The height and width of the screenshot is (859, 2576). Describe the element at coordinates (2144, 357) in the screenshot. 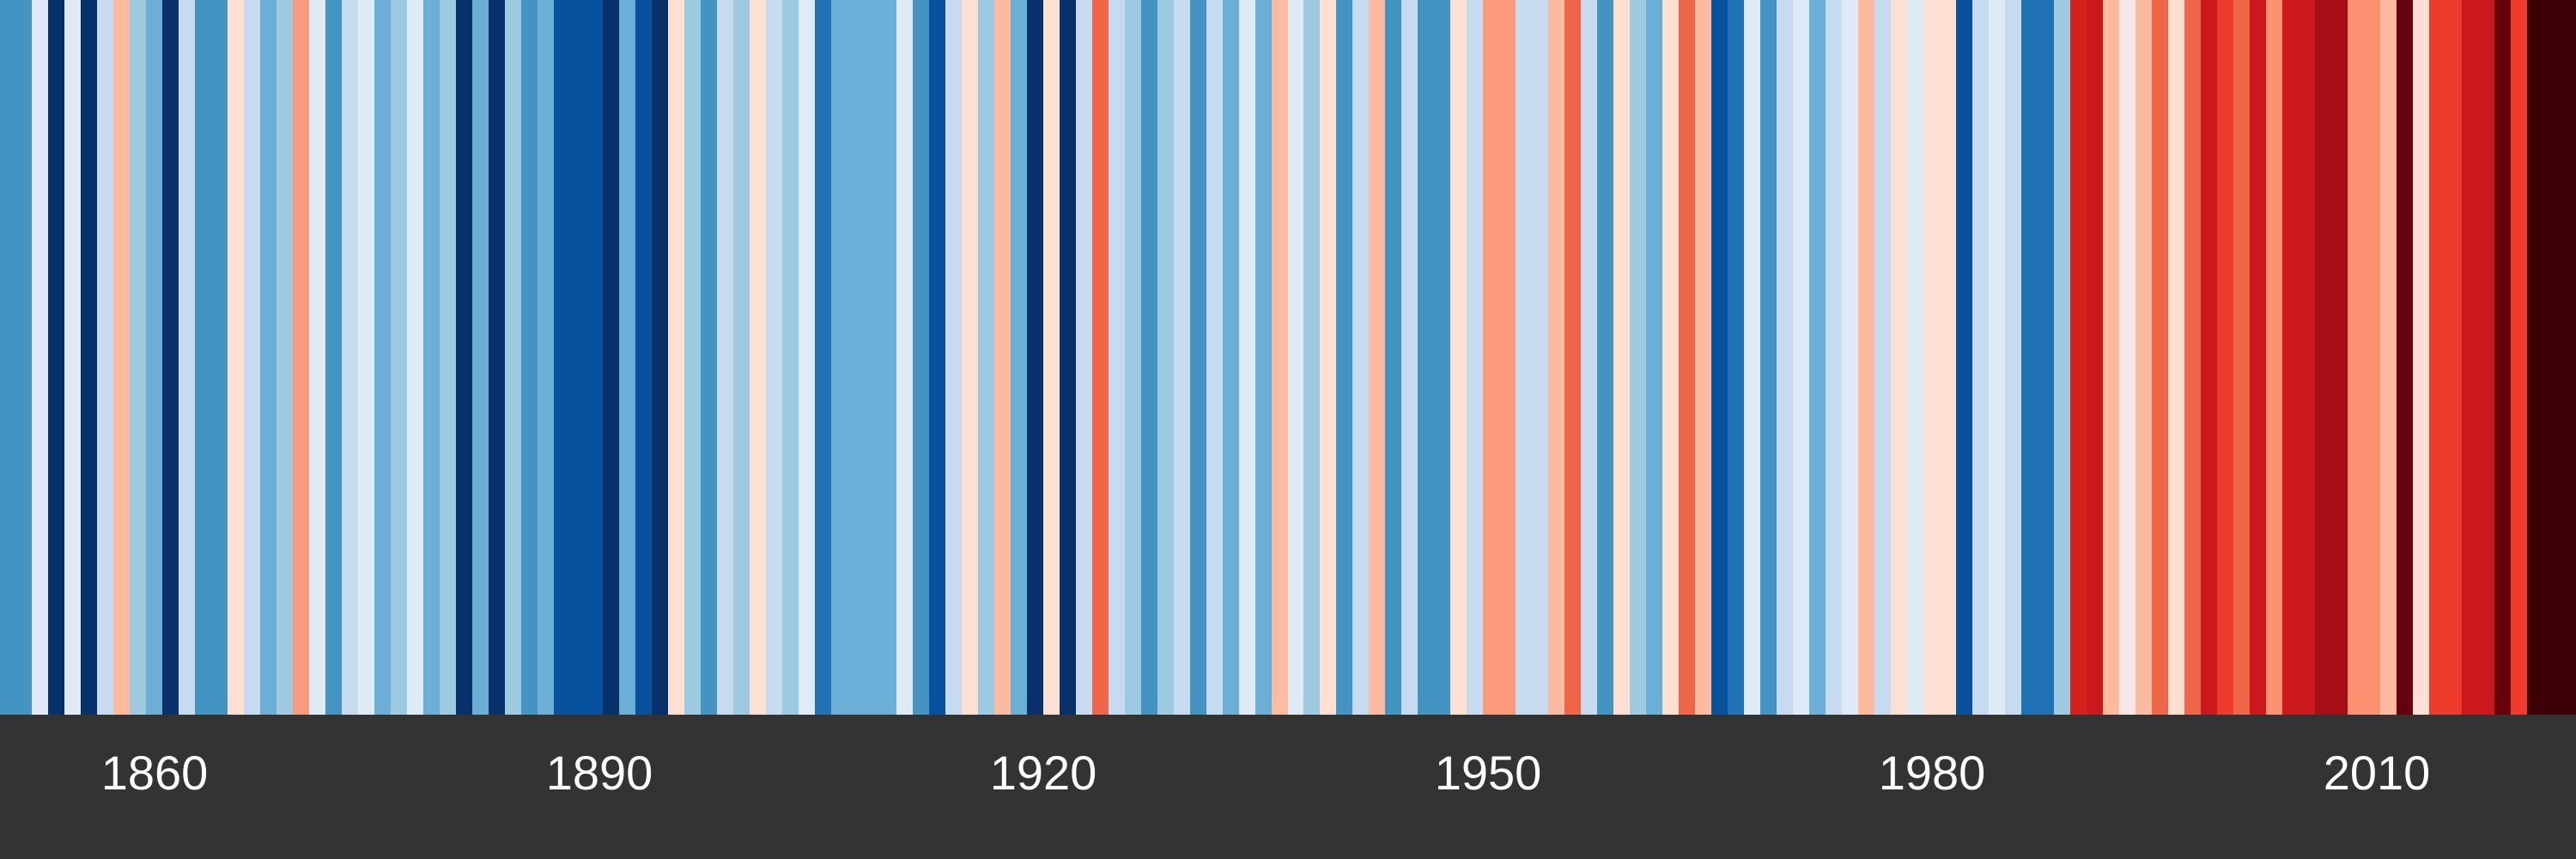

I see `stripe-1981` at that location.